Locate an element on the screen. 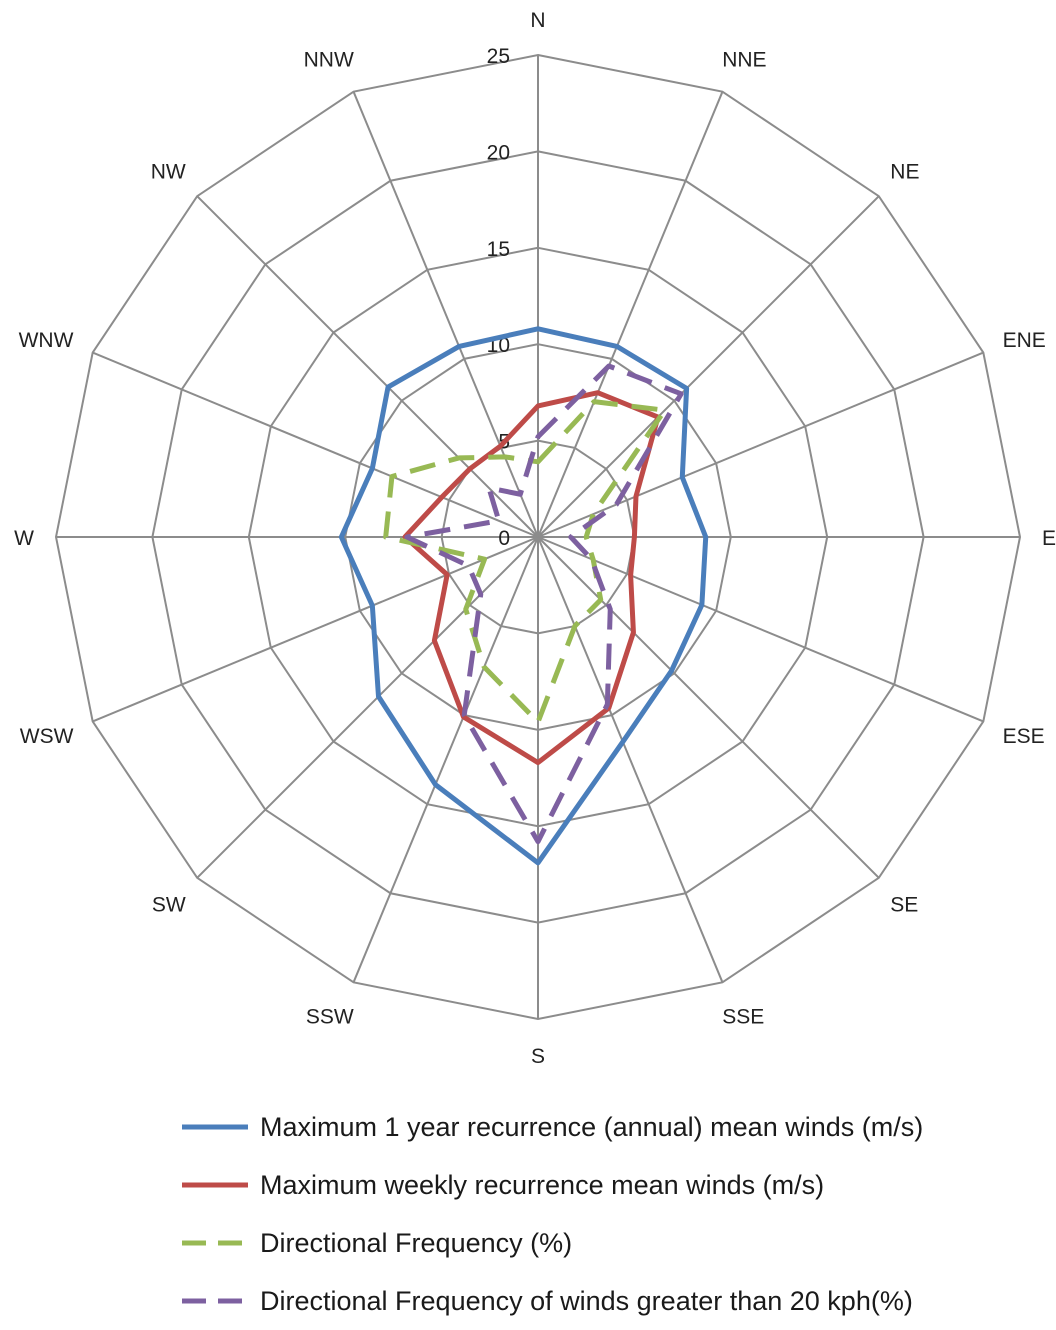 The image size is (1056, 1330). direction-label: SSE is located at coordinates (743, 1017).